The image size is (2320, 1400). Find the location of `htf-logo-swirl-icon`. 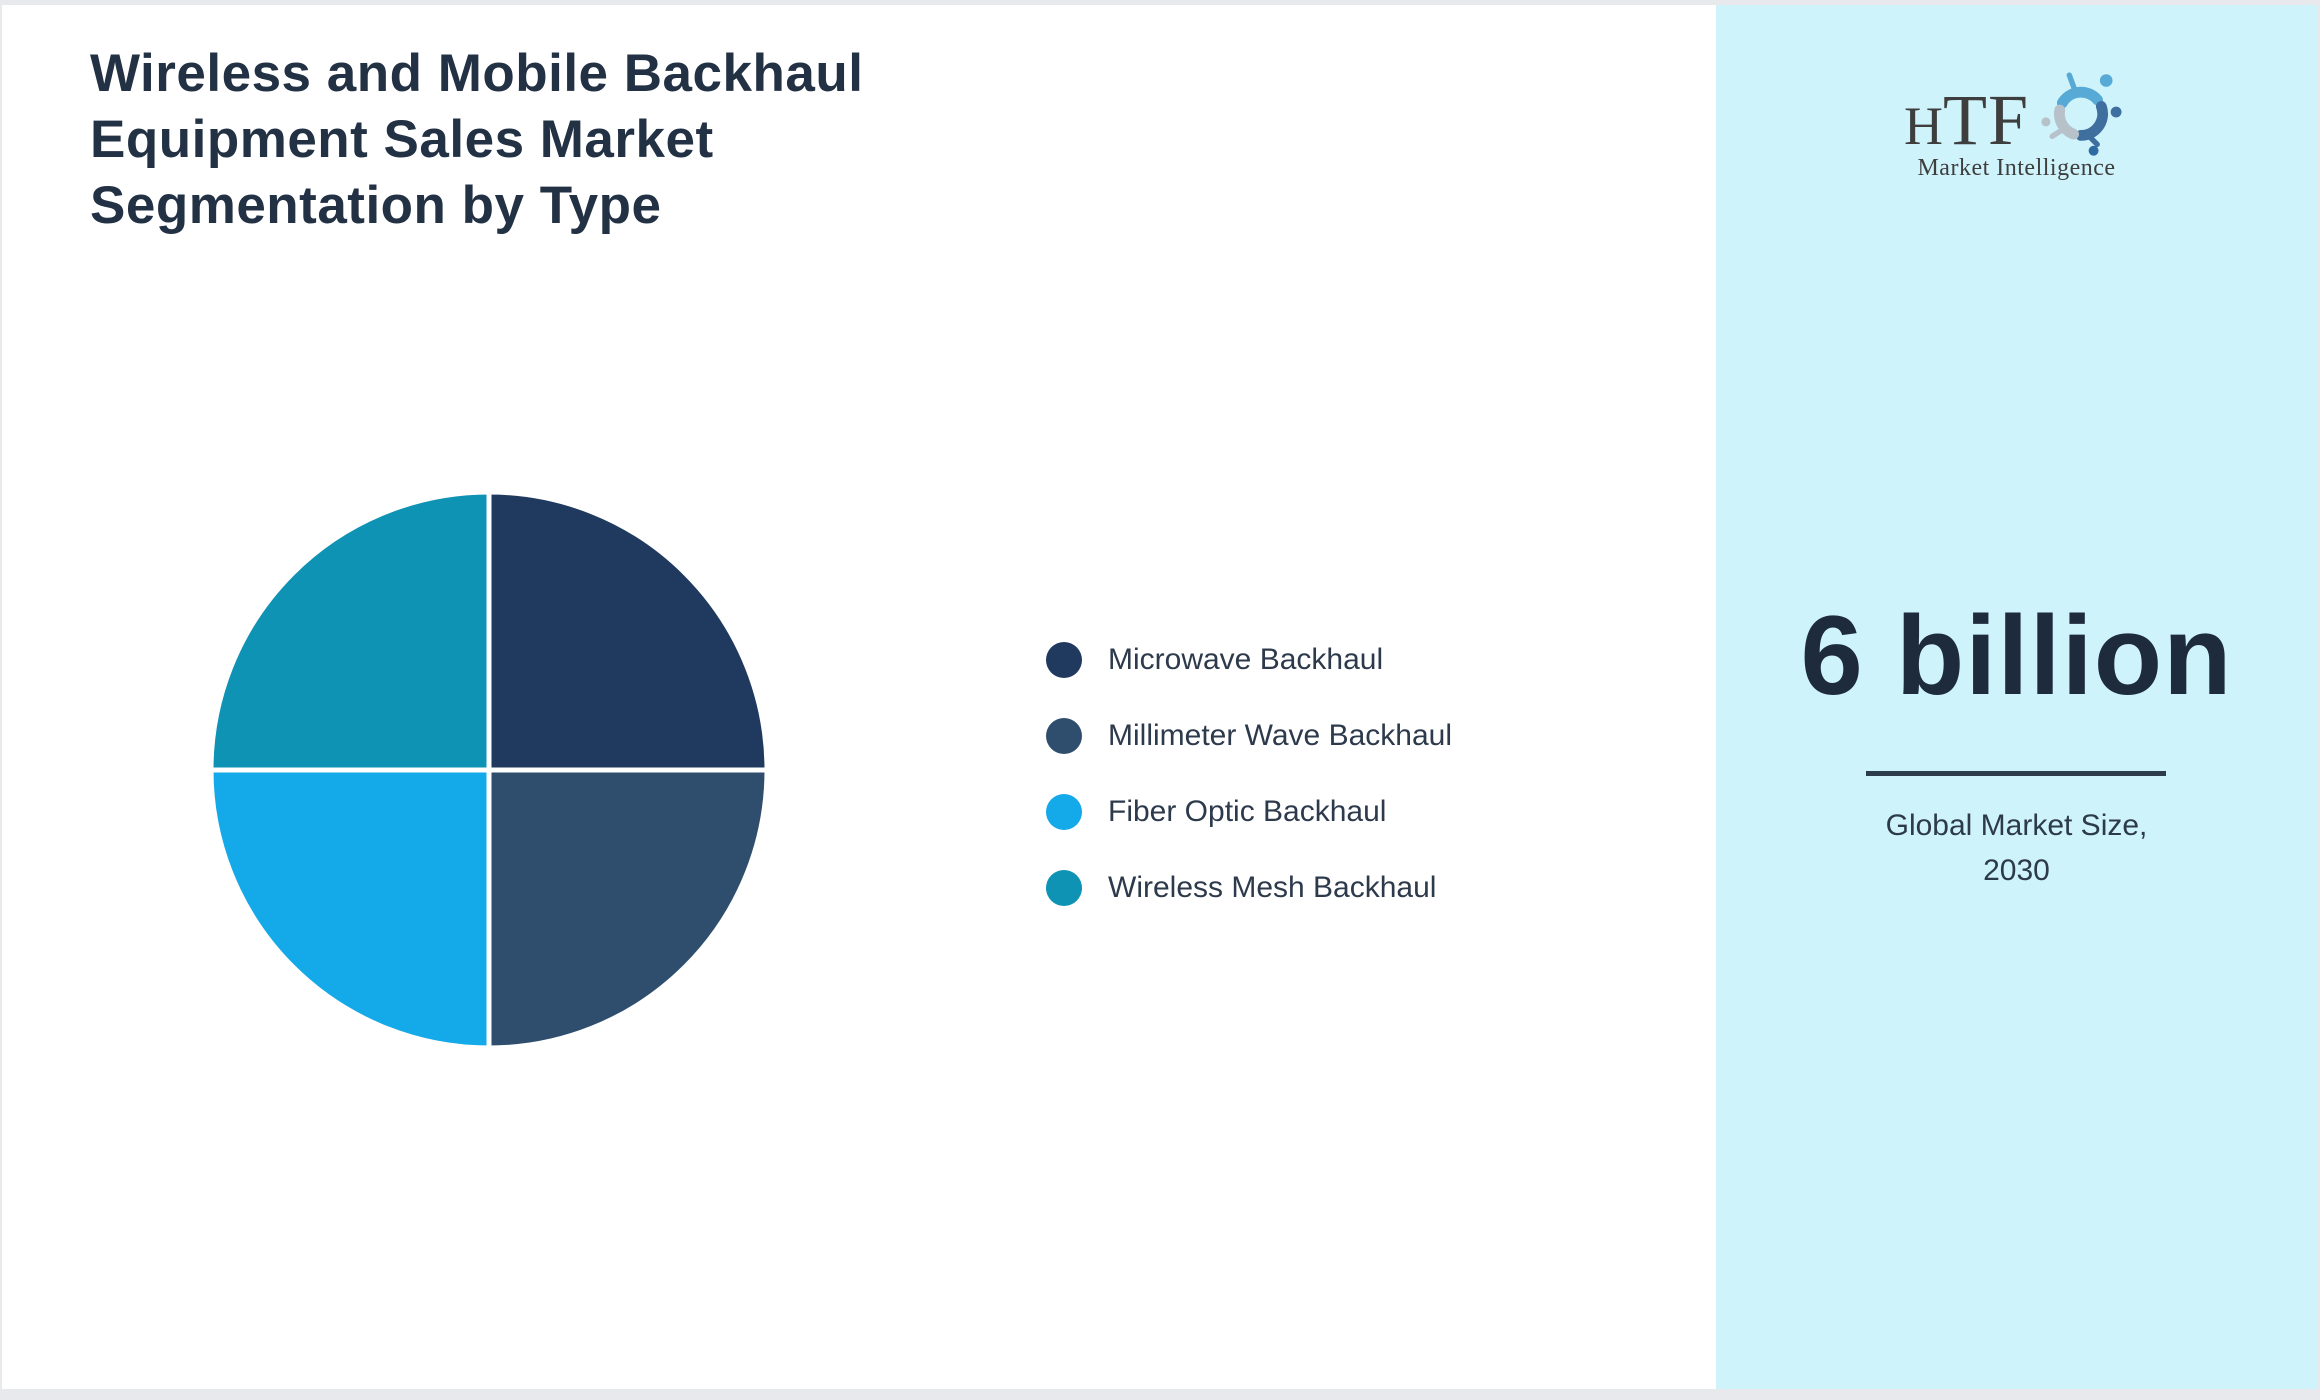

htf-logo-swirl-icon is located at coordinates (2081, 114).